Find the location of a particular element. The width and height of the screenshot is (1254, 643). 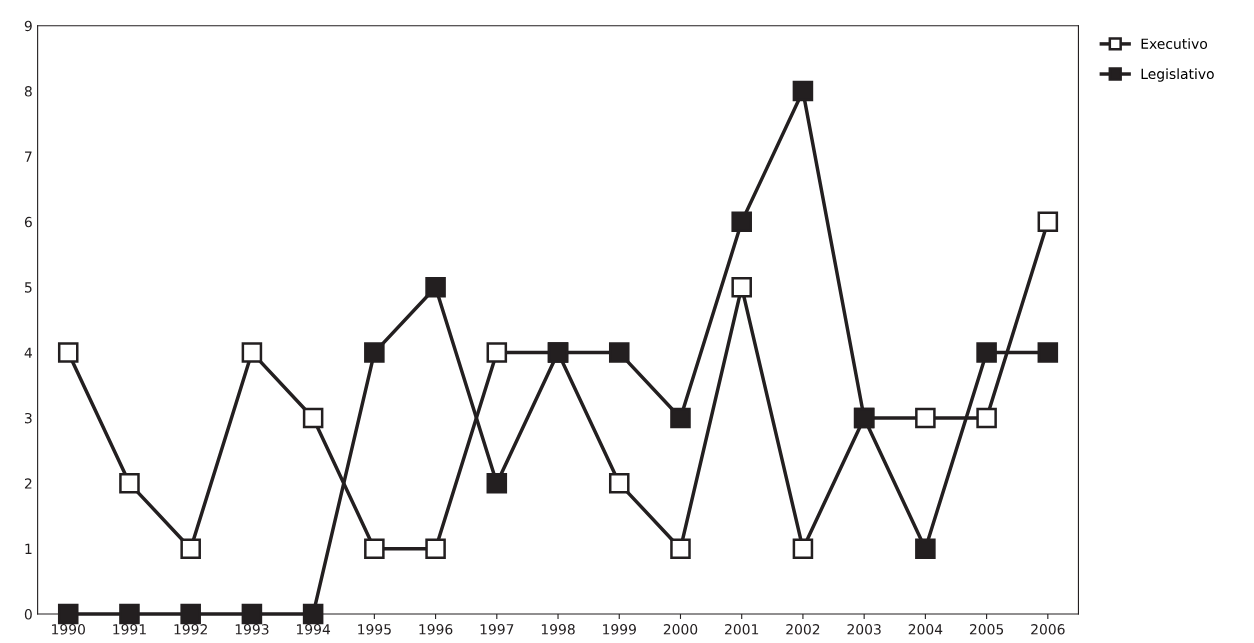

x-tick-label: 1995 is located at coordinates (374, 629).